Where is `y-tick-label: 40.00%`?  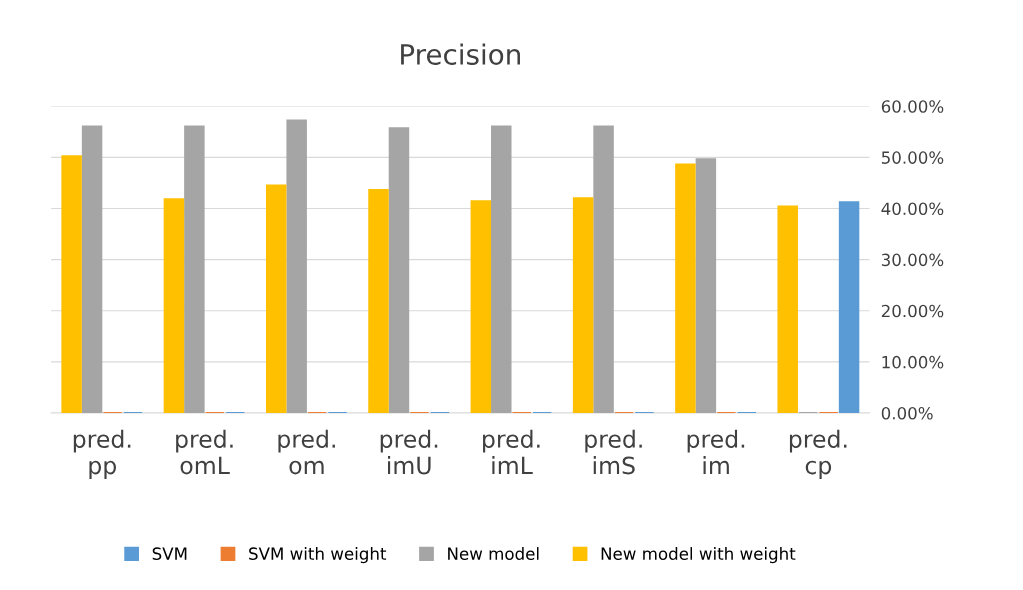
y-tick-label: 40.00% is located at coordinates (912, 209).